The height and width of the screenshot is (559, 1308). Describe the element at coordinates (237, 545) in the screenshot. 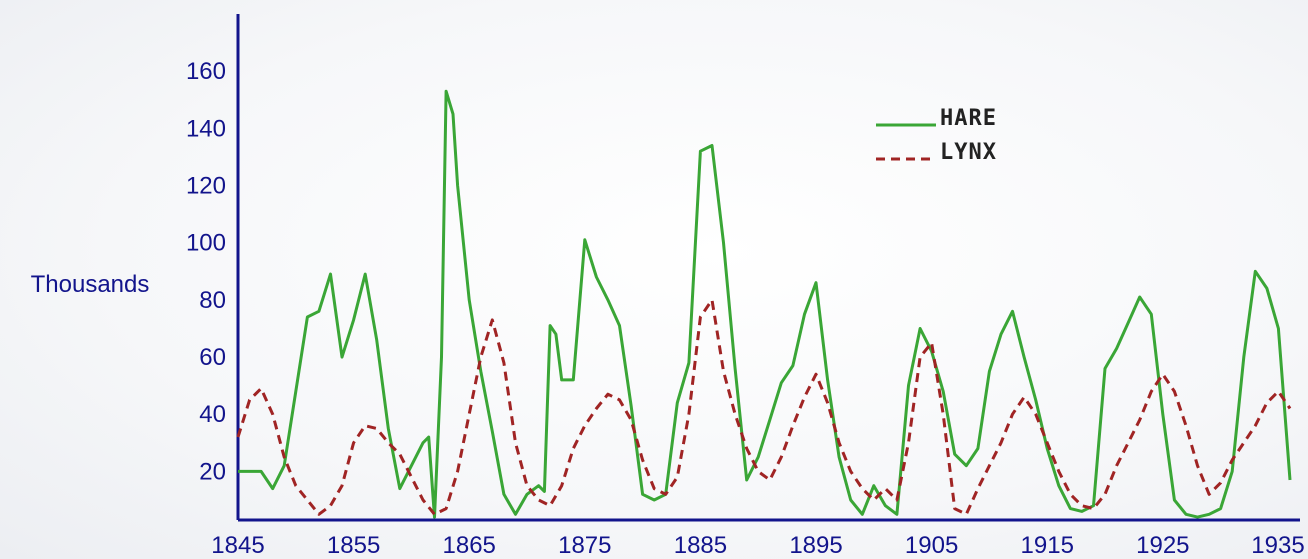

I see `x-tick-label: 1845` at that location.